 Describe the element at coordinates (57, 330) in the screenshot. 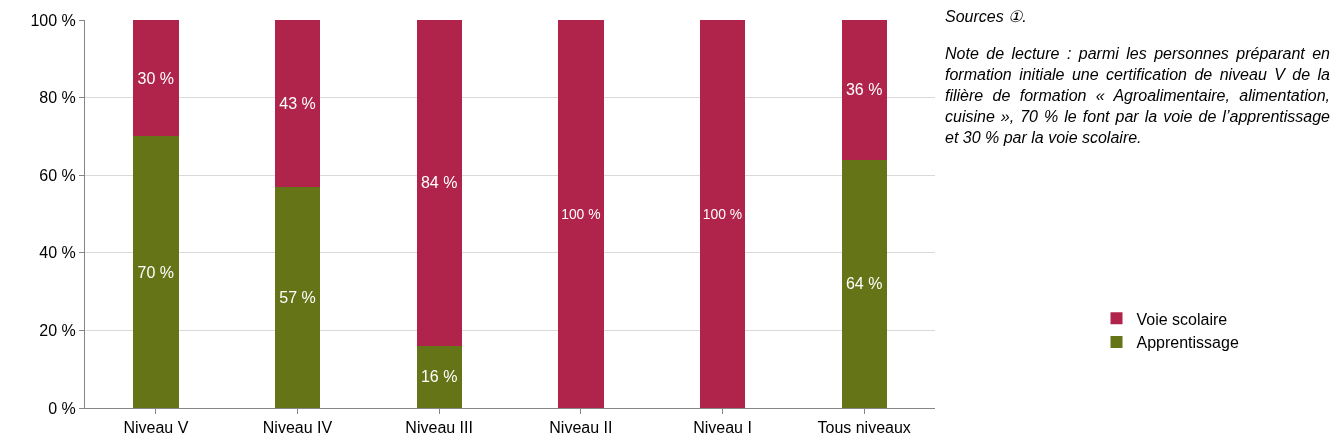

I see `y-tick-label: 20 %` at that location.